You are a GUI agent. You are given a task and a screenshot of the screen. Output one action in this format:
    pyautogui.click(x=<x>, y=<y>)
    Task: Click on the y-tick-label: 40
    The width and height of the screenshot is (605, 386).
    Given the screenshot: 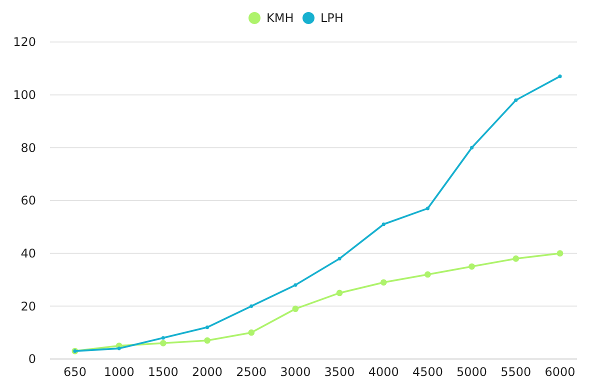 What is the action you would take?
    pyautogui.click(x=28, y=253)
    